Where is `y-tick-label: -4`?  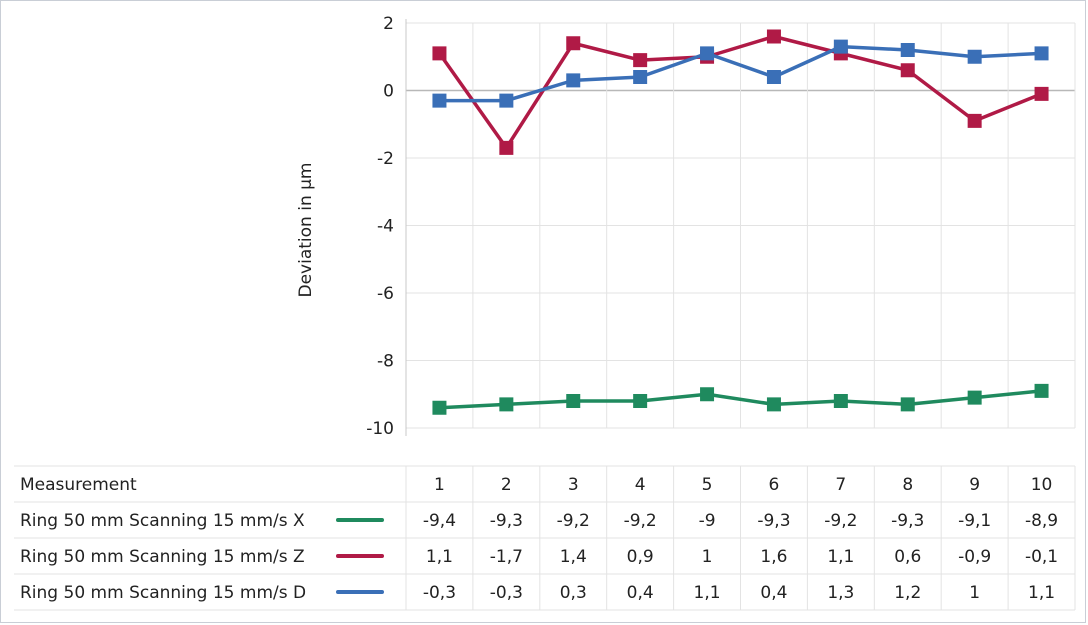
y-tick-label: -4 is located at coordinates (385, 227).